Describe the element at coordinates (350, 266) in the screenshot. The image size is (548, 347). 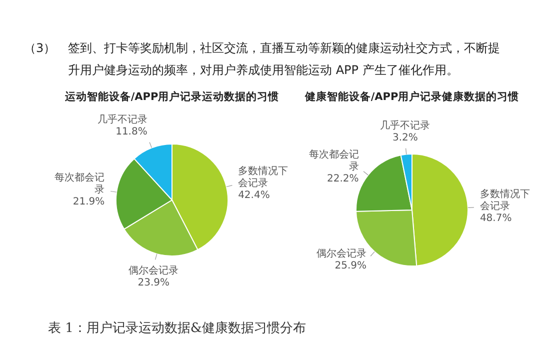
I see `data-label: 25.9%` at that location.